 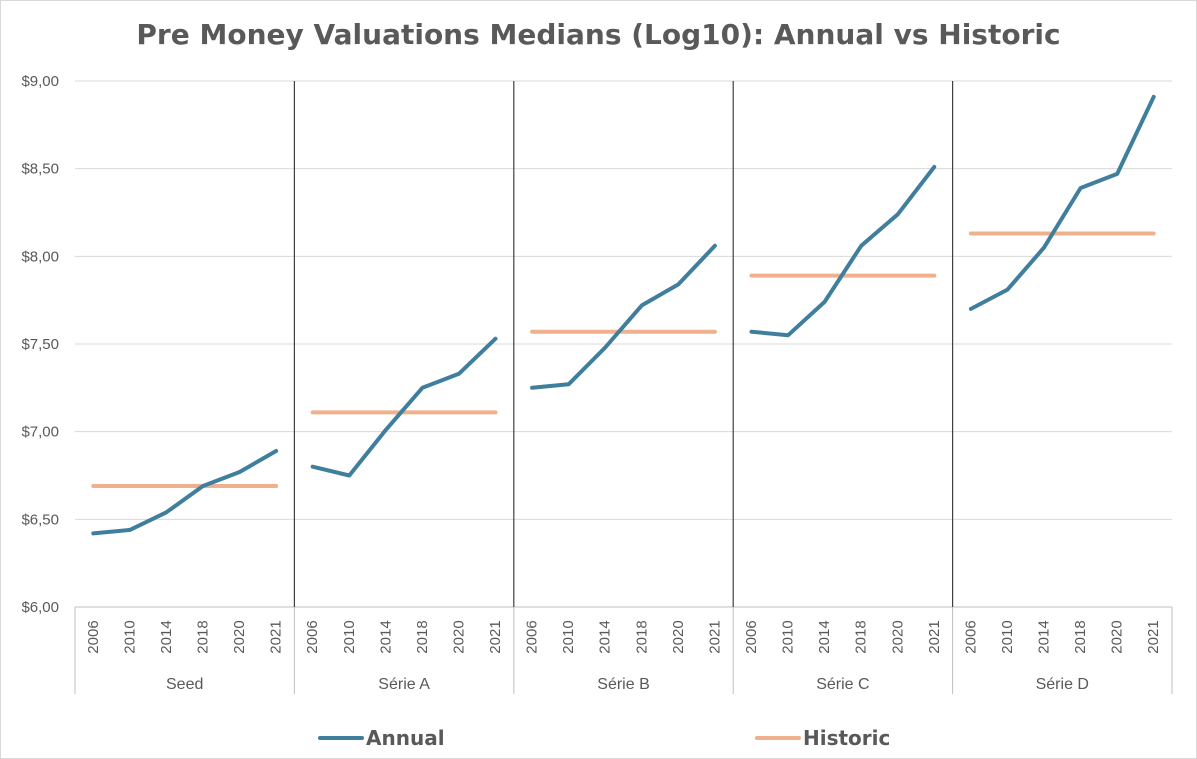 I want to click on group-label: Série A, so click(x=404, y=684).